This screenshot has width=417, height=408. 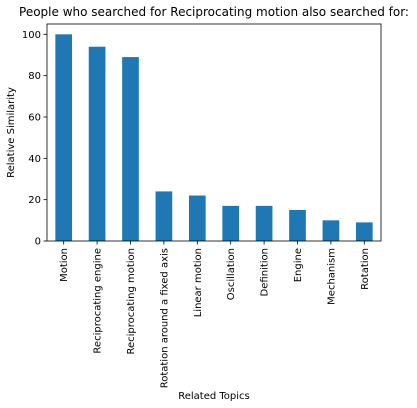 I want to click on x-tick-label: Reciprocating motion, so click(x=131, y=301).